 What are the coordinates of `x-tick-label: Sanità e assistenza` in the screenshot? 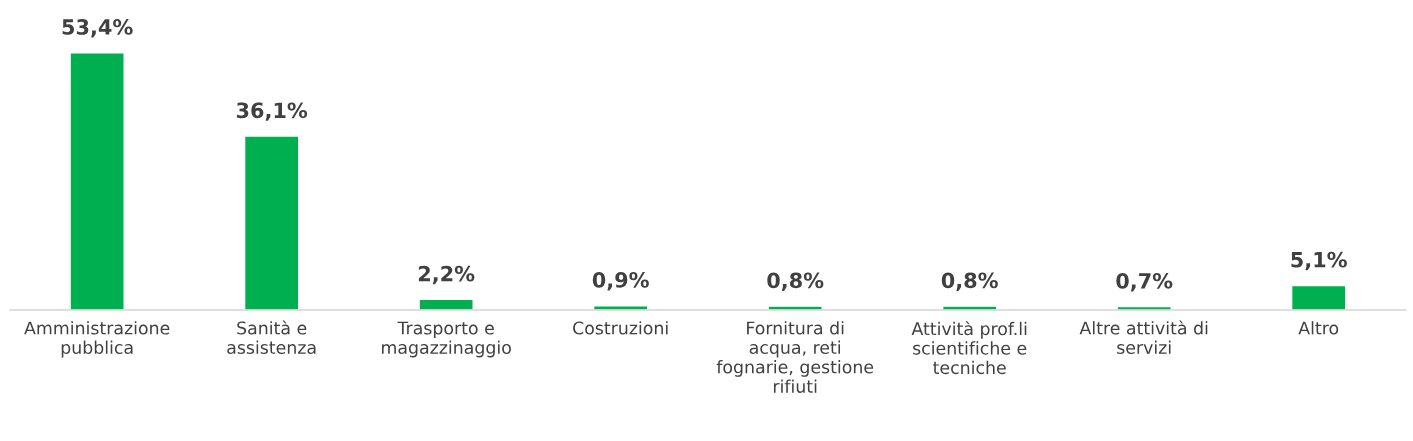 It's located at (271, 337).